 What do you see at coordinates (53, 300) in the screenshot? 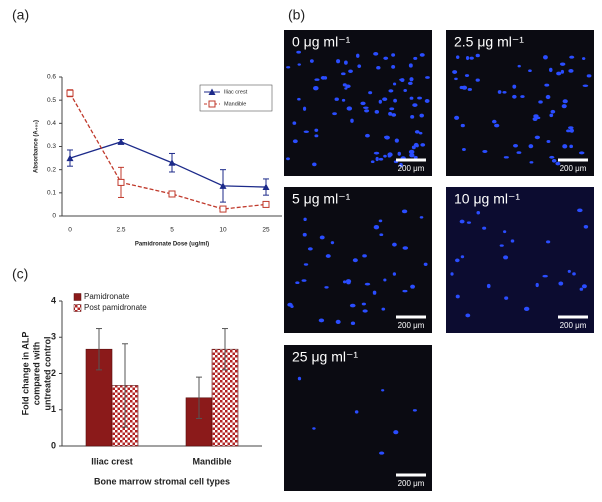
I see `y-tick-label: 4` at bounding box center [53, 300].